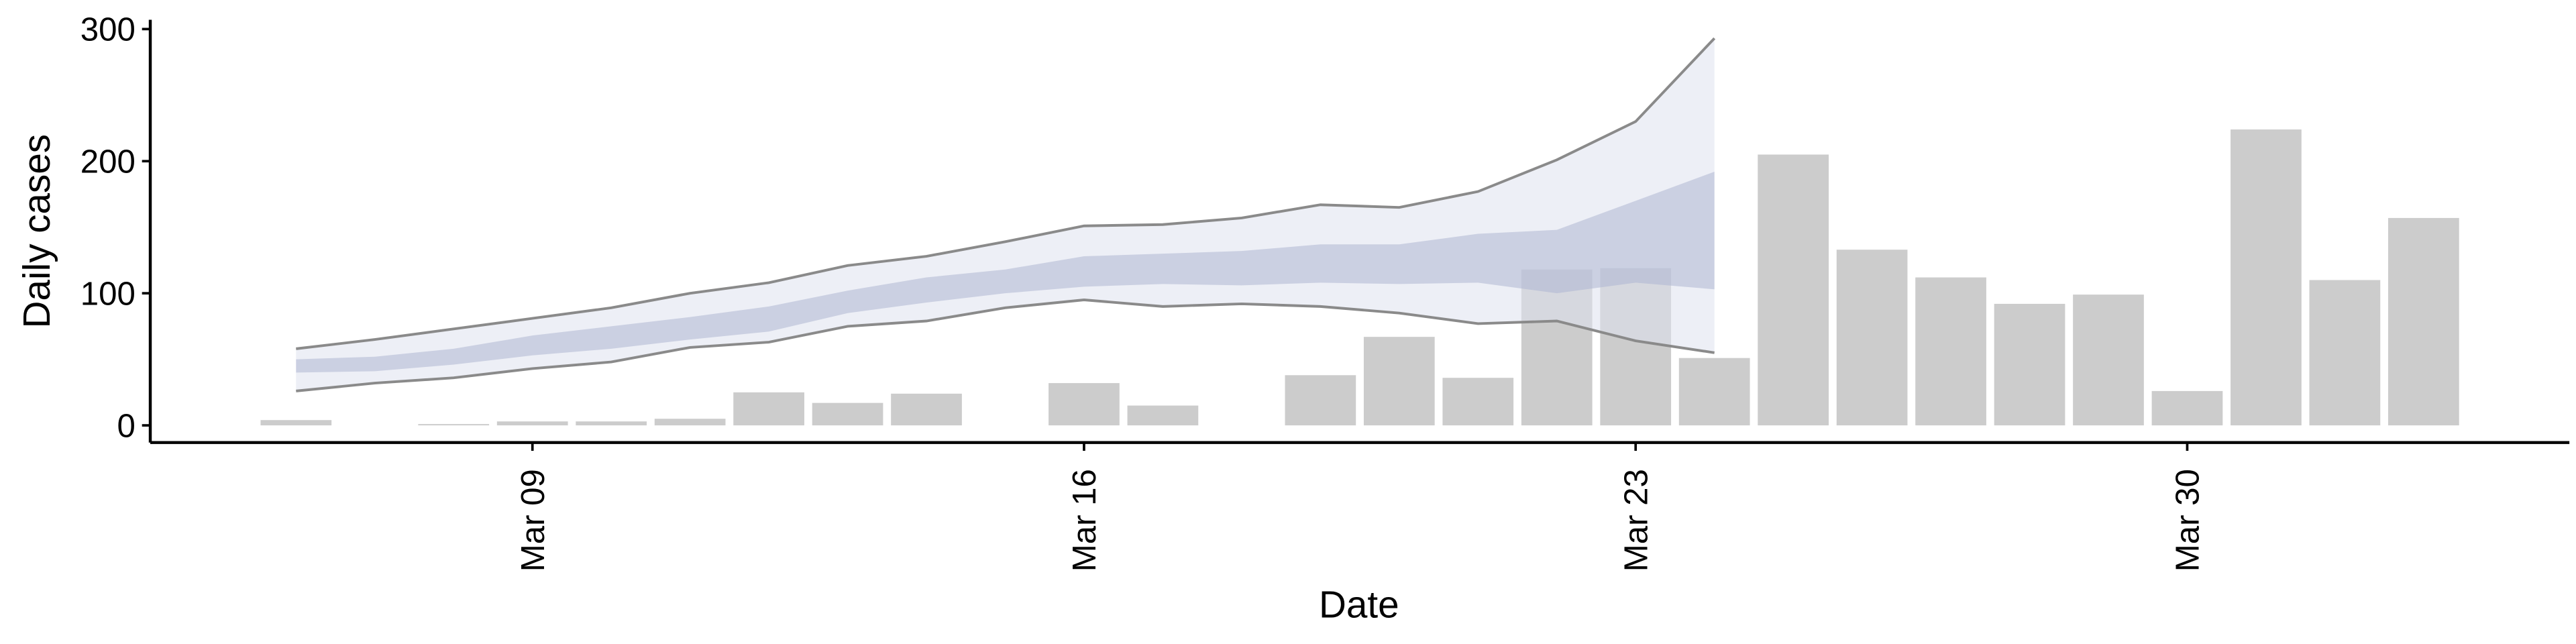  I want to click on x-tick-label: Mar 09, so click(533, 520).